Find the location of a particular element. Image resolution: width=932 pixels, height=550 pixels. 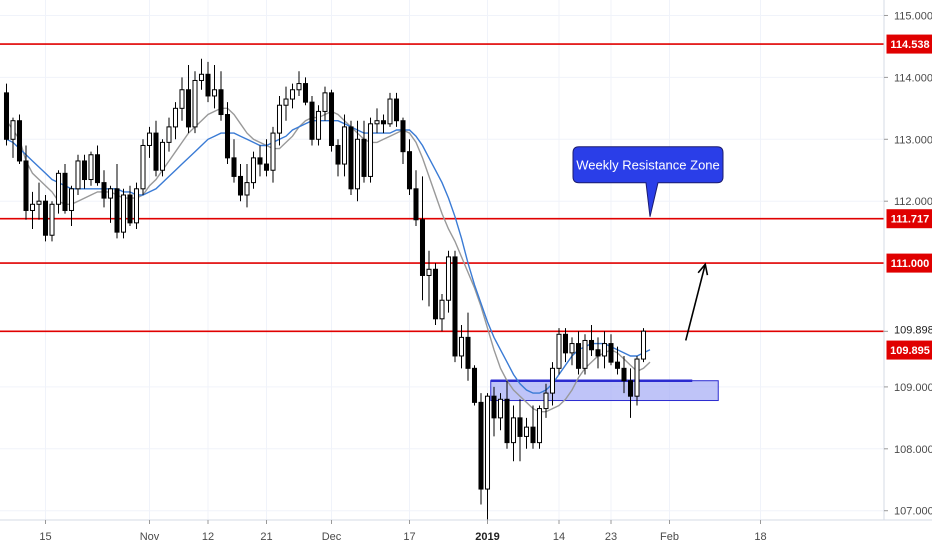

x-tick-label: 21 is located at coordinates (266, 537).